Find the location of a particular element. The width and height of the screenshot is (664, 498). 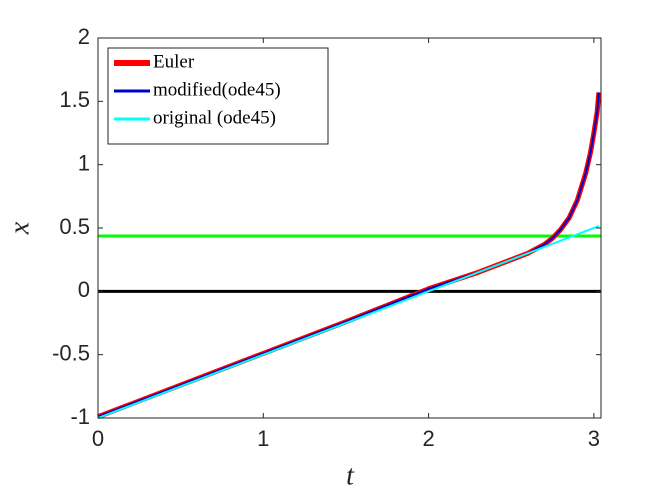

y-tick-label: 1 is located at coordinates (84, 162).